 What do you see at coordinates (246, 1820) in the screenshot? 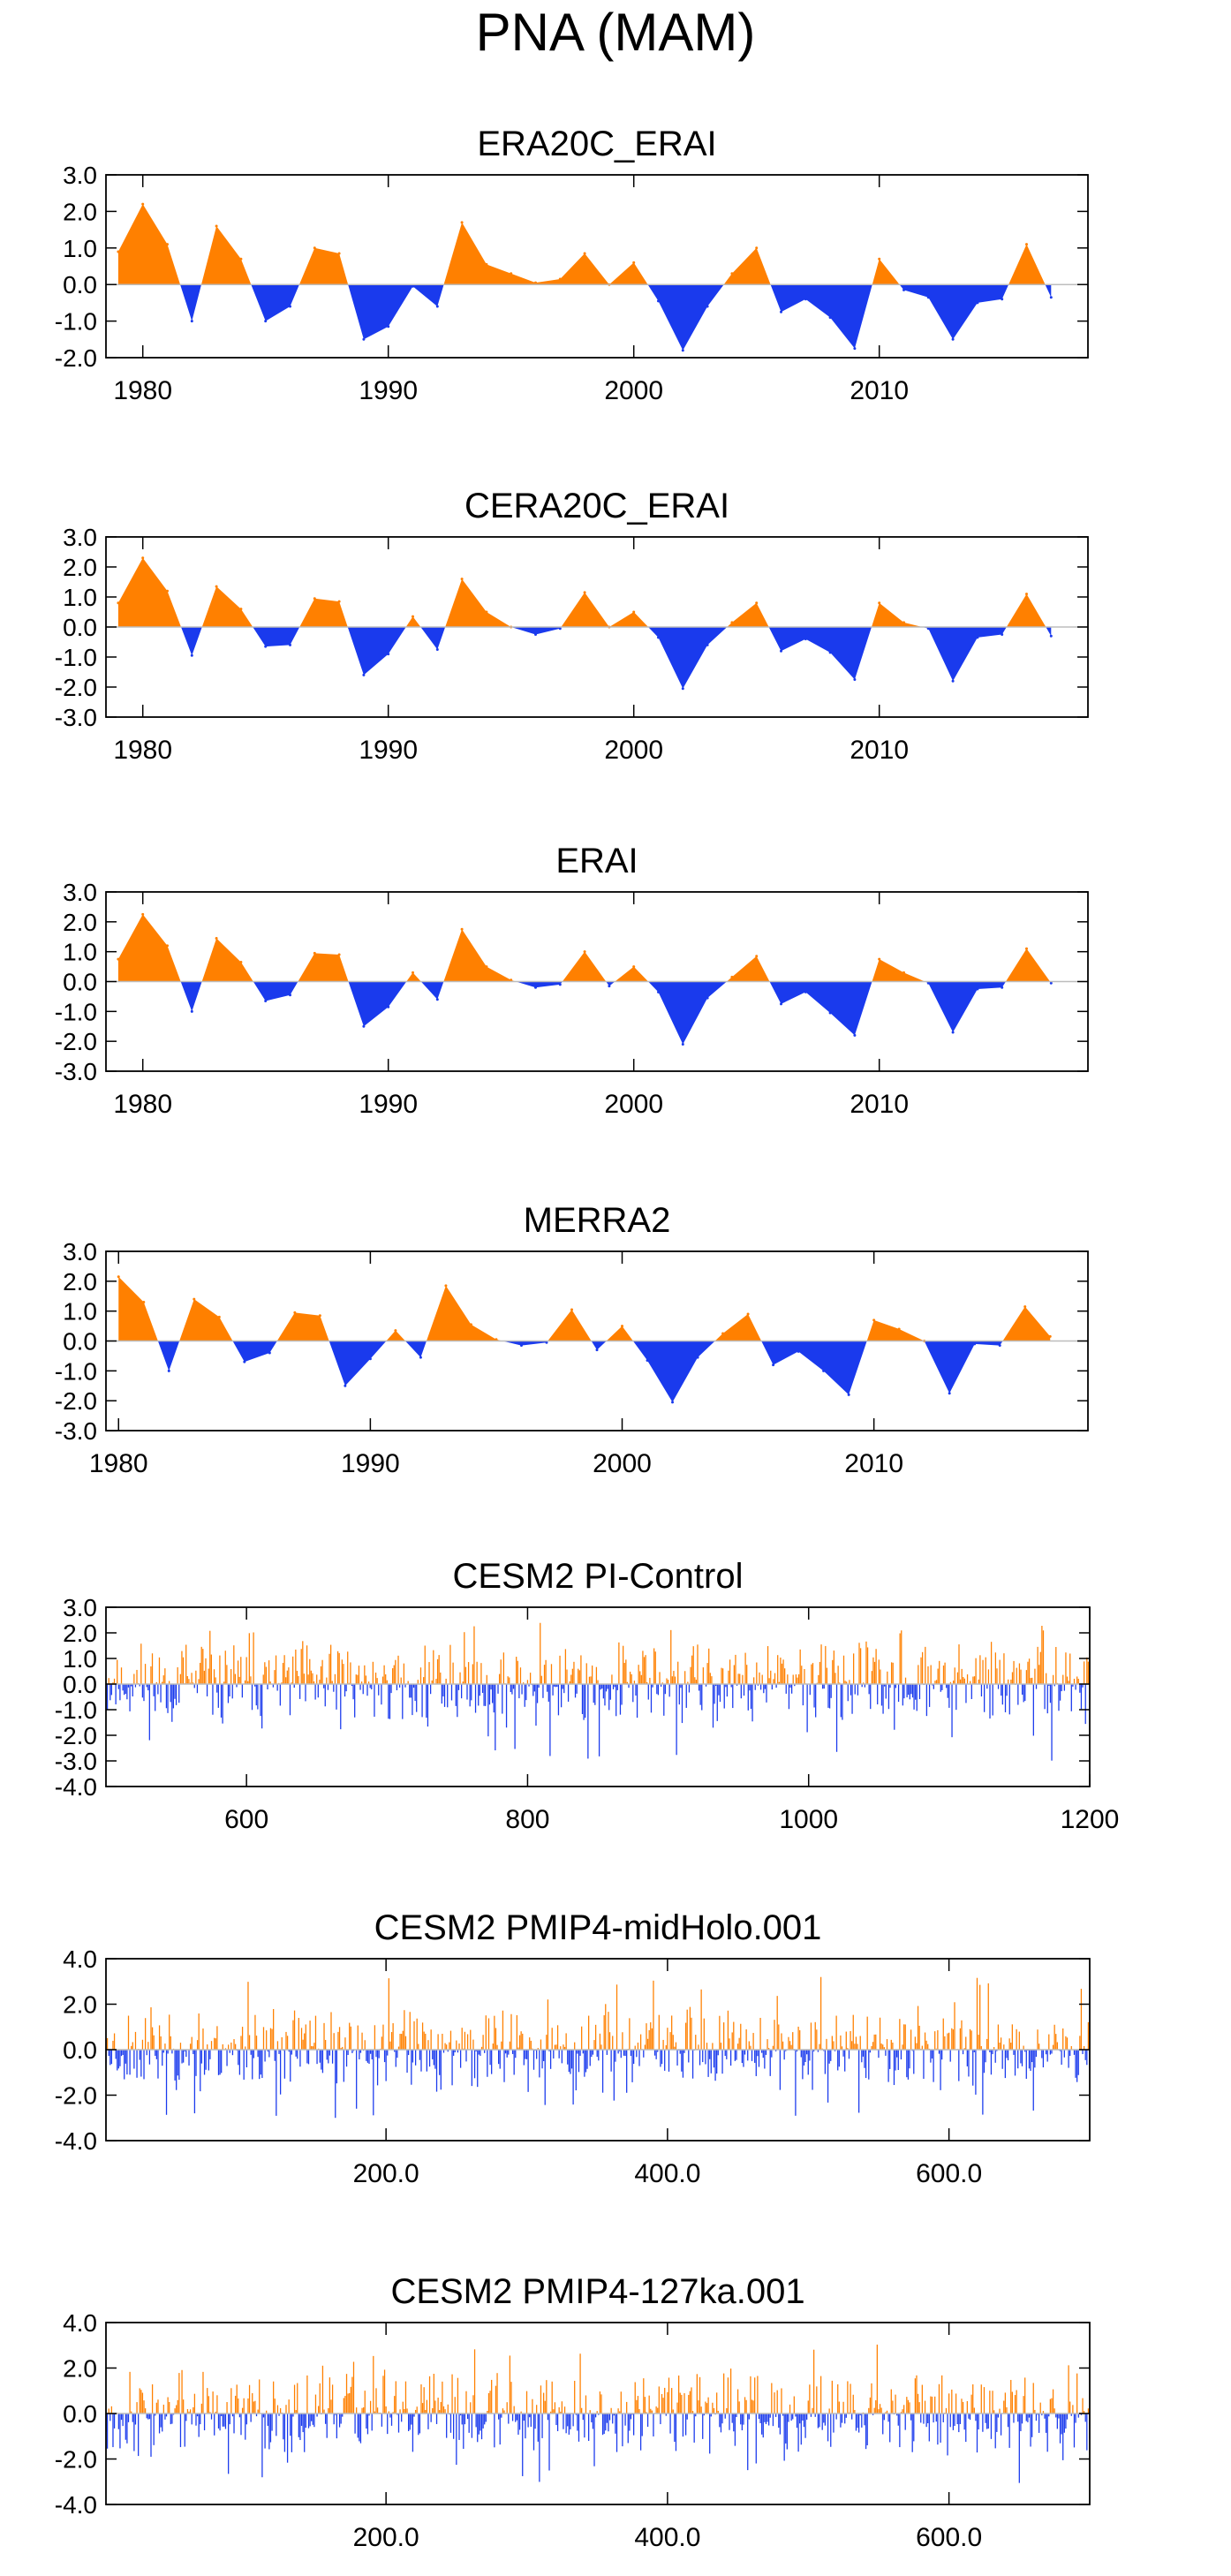
I see `x-tick-label: 600` at bounding box center [246, 1820].